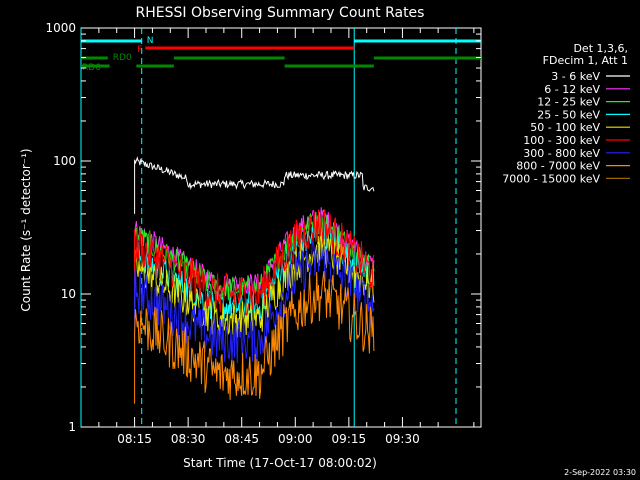 The width and height of the screenshot is (640, 480). Describe the element at coordinates (568, 102) in the screenshot. I see `legend-entry-label: 12 - 25 keV` at that location.